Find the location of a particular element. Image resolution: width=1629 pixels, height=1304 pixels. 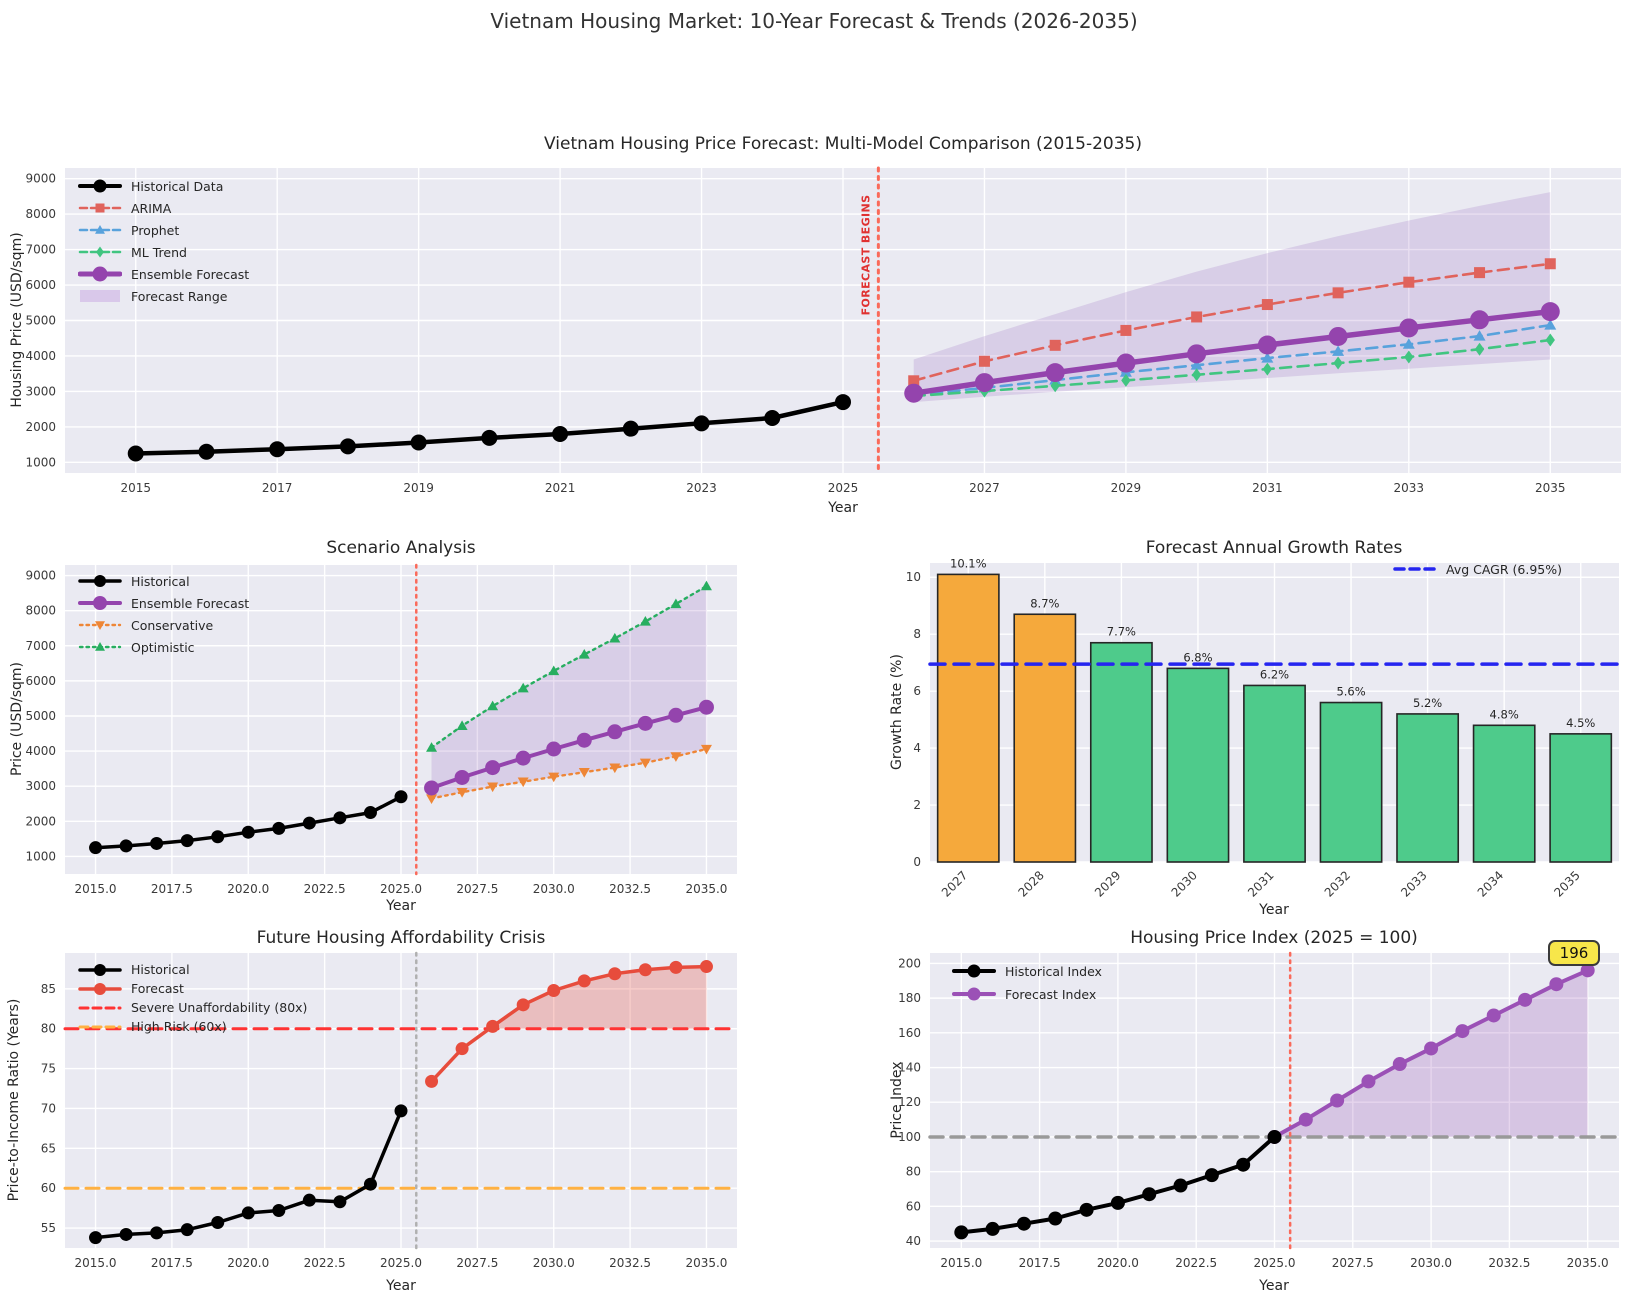

legend-label-optimistic: Optimistic is located at coordinates (163, 647).